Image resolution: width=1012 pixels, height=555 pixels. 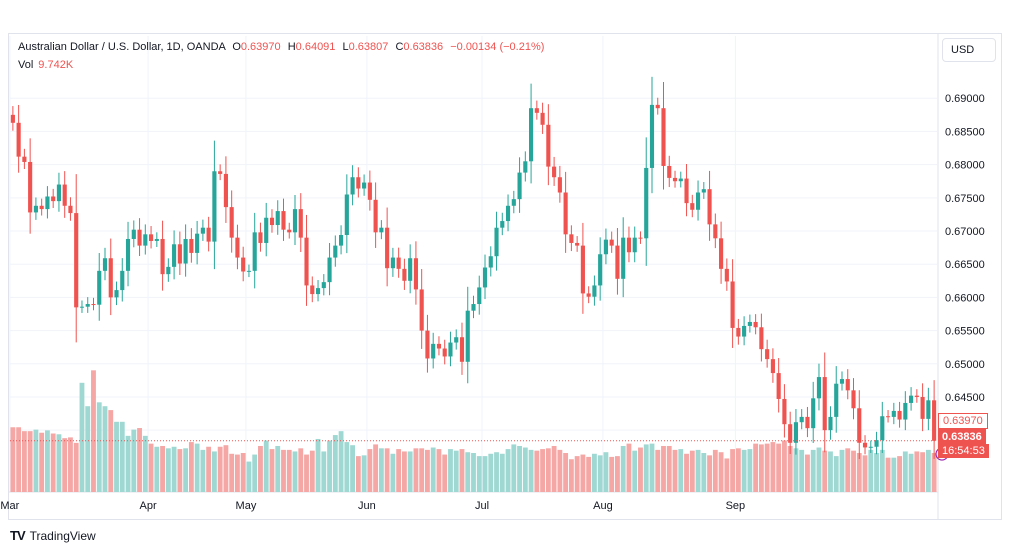 I want to click on high-value: 0.64091, so click(x=315, y=47).